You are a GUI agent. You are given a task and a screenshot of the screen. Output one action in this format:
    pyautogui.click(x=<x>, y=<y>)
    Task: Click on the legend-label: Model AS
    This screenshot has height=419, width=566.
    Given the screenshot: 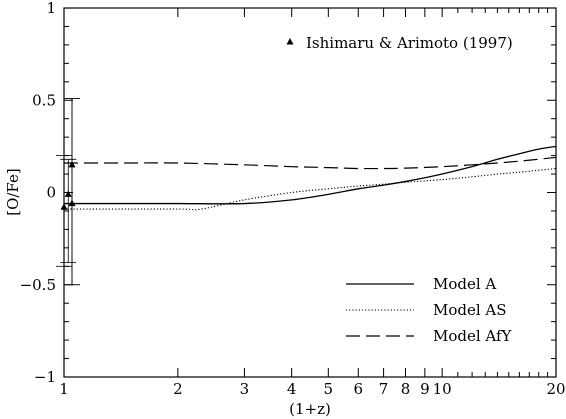 What is the action you would take?
    pyautogui.click(x=470, y=310)
    